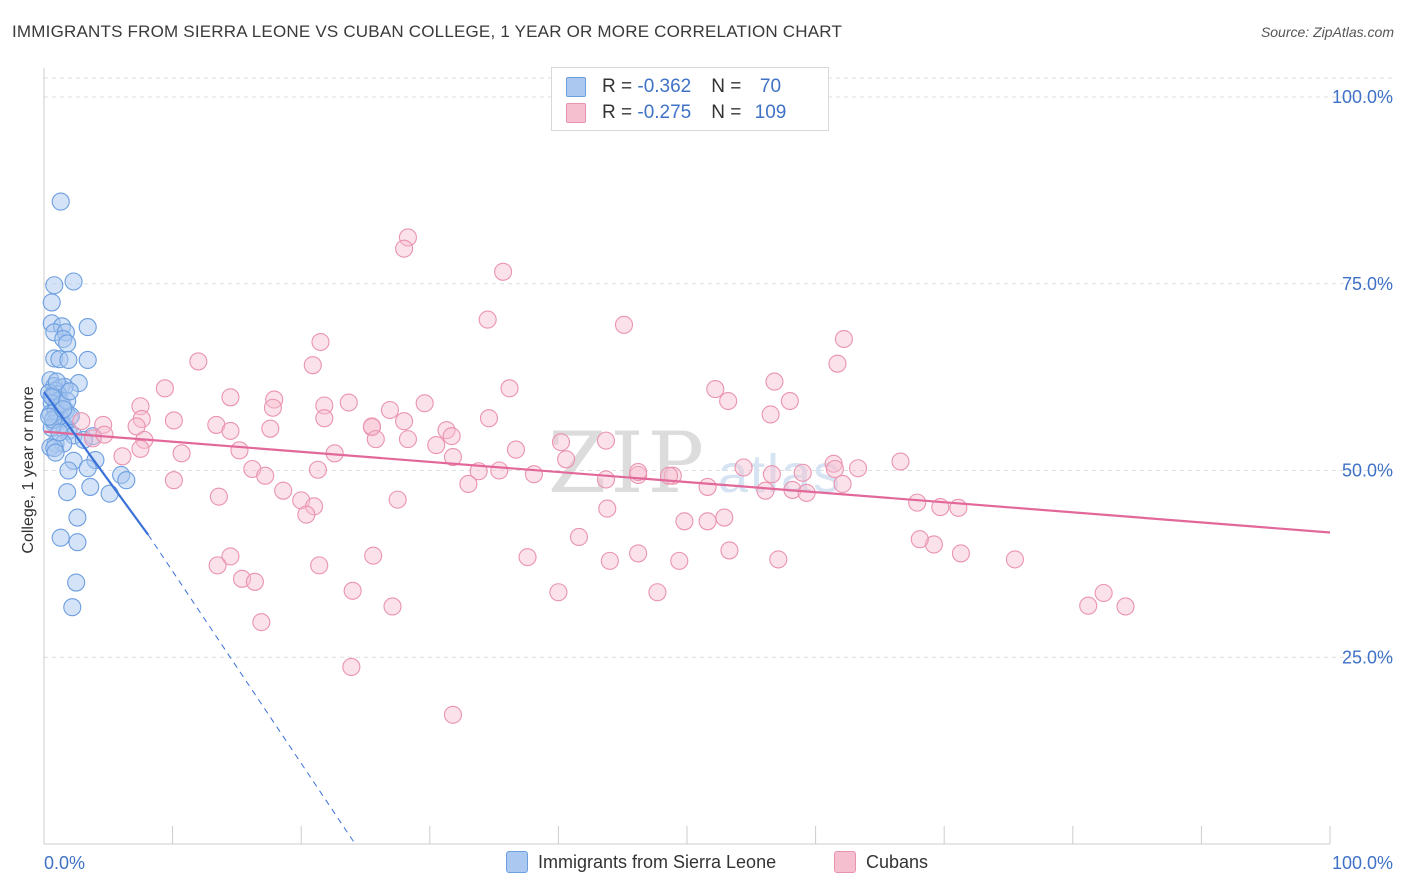 The height and width of the screenshot is (892, 1406). What do you see at coordinates (1362, 863) in the screenshot?
I see `x-tick-label: 100.0%` at bounding box center [1362, 863].